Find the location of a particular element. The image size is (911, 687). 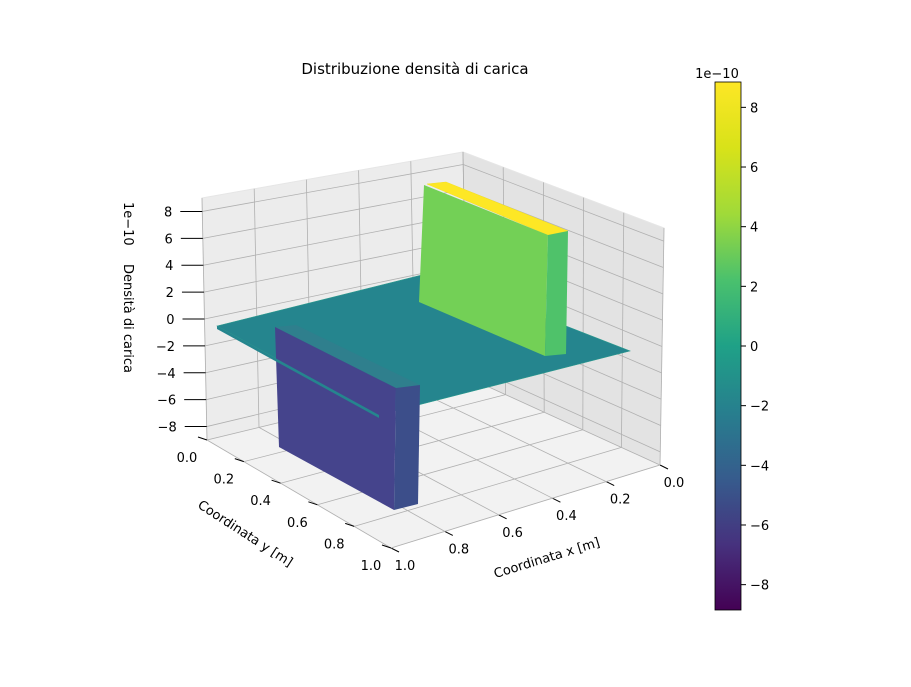

colorbar-tick-label: −2 is located at coordinates (759, 407).